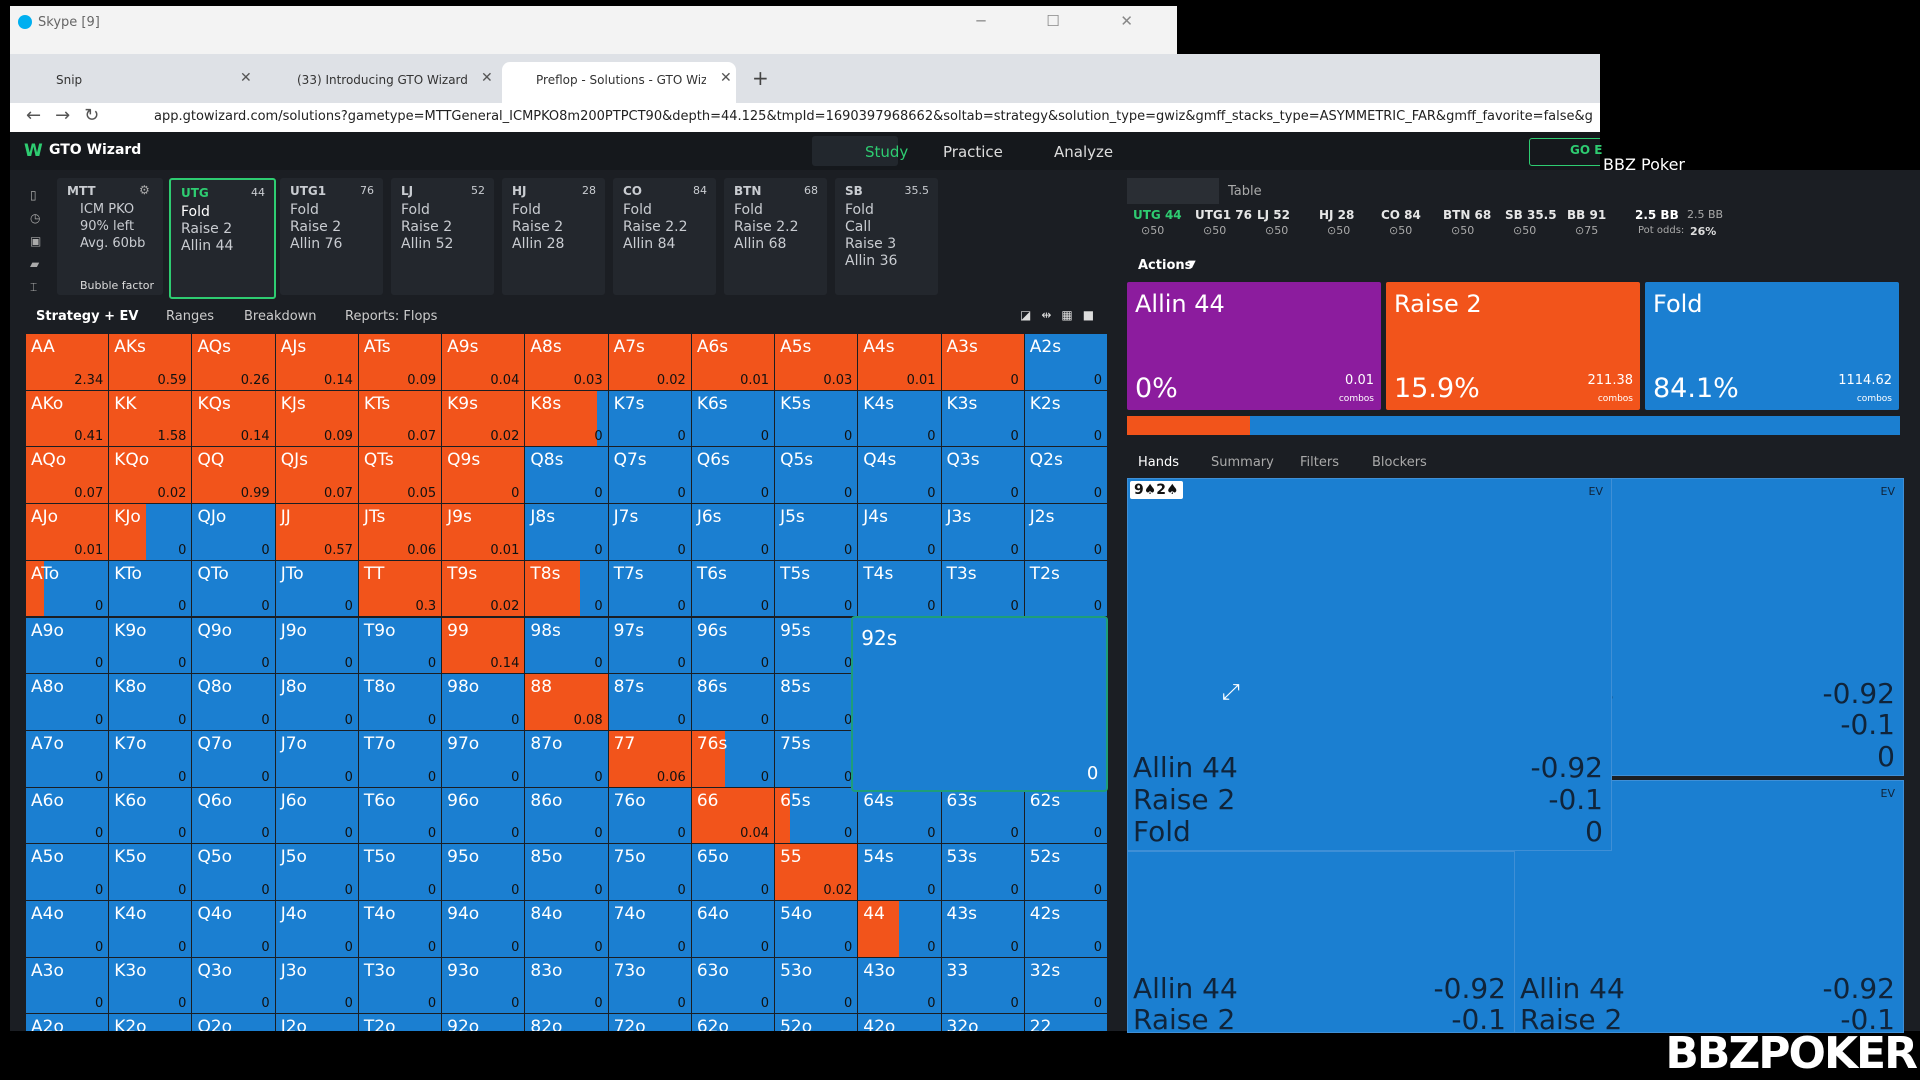 Image resolution: width=1920 pixels, height=1080 pixels. What do you see at coordinates (899, 532) in the screenshot?
I see `hand-cell: J4s 0` at bounding box center [899, 532].